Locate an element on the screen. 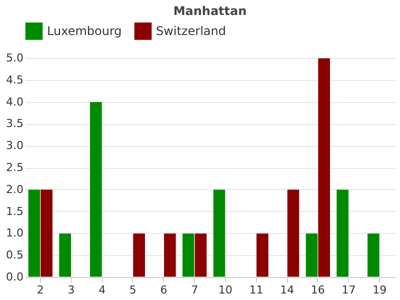 The height and width of the screenshot is (300, 400). y-tick-label: 0.0 is located at coordinates (15, 277).